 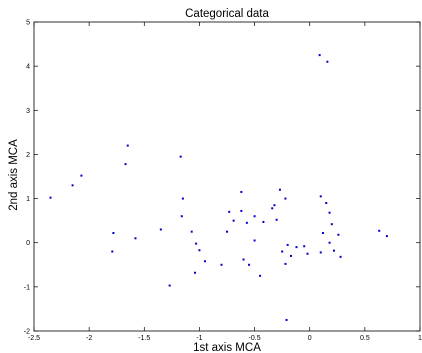 What do you see at coordinates (144, 338) in the screenshot?
I see `x-tick-label: -1.5` at bounding box center [144, 338].